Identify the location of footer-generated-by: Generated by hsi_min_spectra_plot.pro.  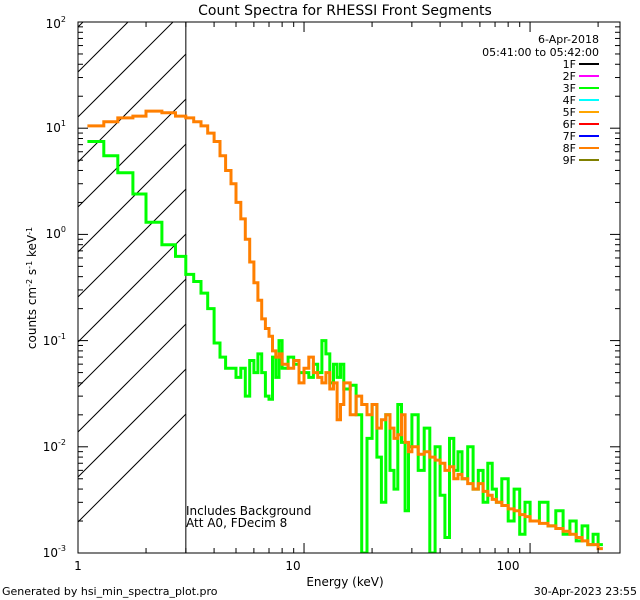
(110, 591).